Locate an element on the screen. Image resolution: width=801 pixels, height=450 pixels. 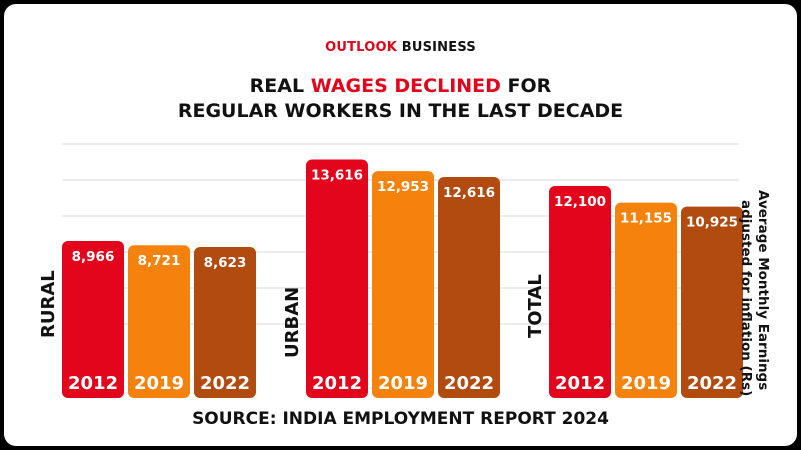
bar-total-2012 is located at coordinates (580, 292).